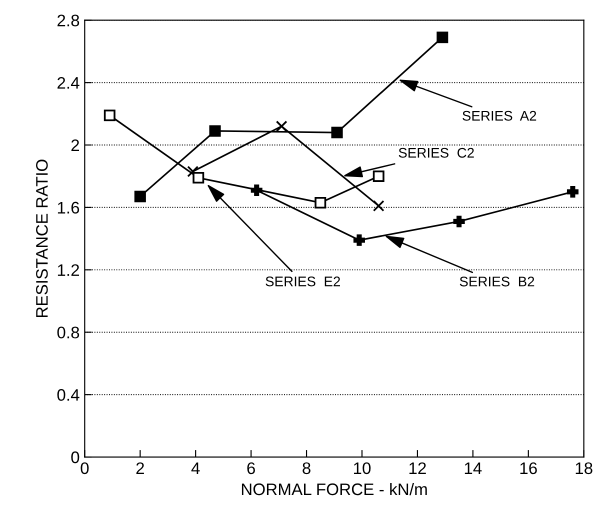 This screenshot has height=505, width=605. What do you see at coordinates (334, 489) in the screenshot?
I see `x-axis-title: NORMAL FORCE - kN/m` at bounding box center [334, 489].